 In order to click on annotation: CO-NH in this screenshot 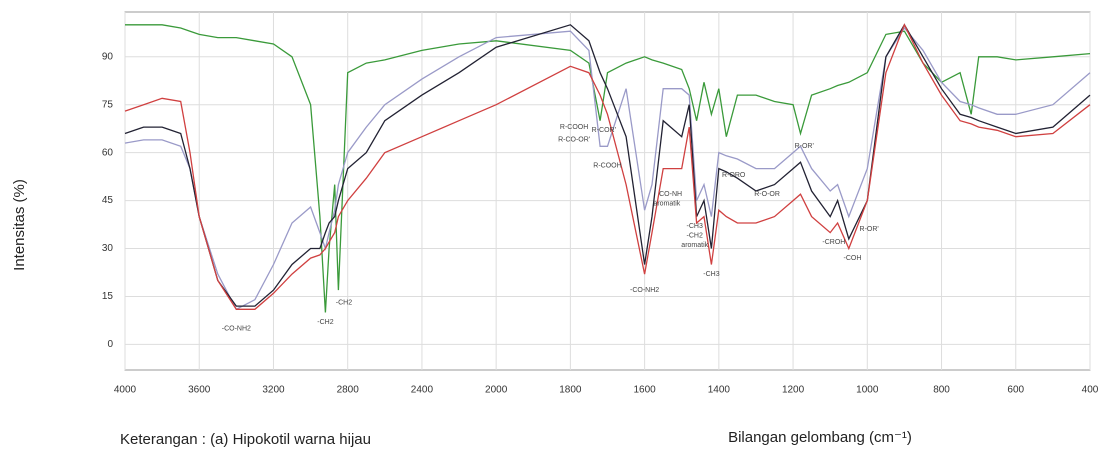, I will do `click(670, 194)`.